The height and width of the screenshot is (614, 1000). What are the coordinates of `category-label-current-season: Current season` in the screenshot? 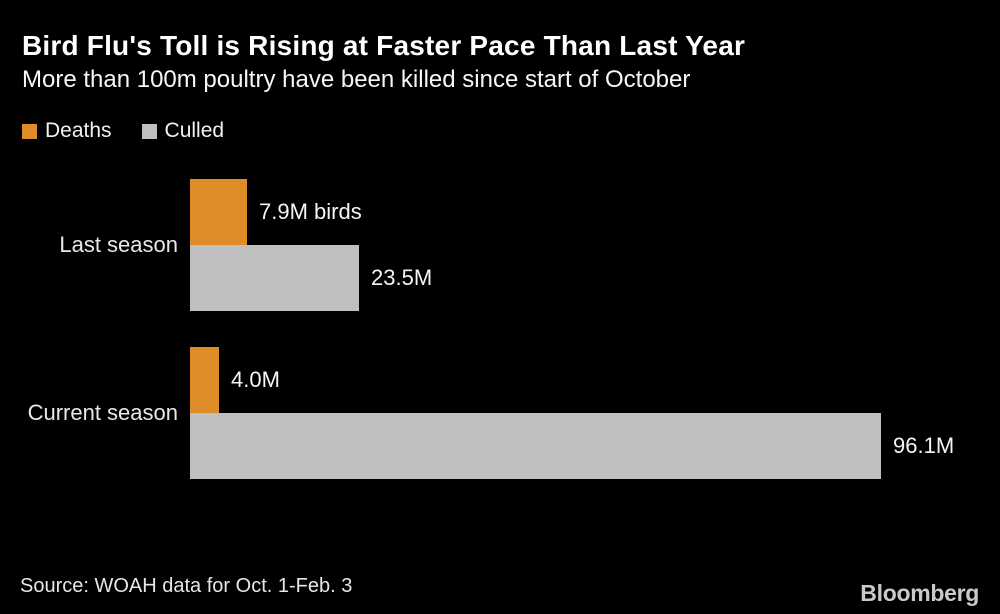 It's located at (102, 412).